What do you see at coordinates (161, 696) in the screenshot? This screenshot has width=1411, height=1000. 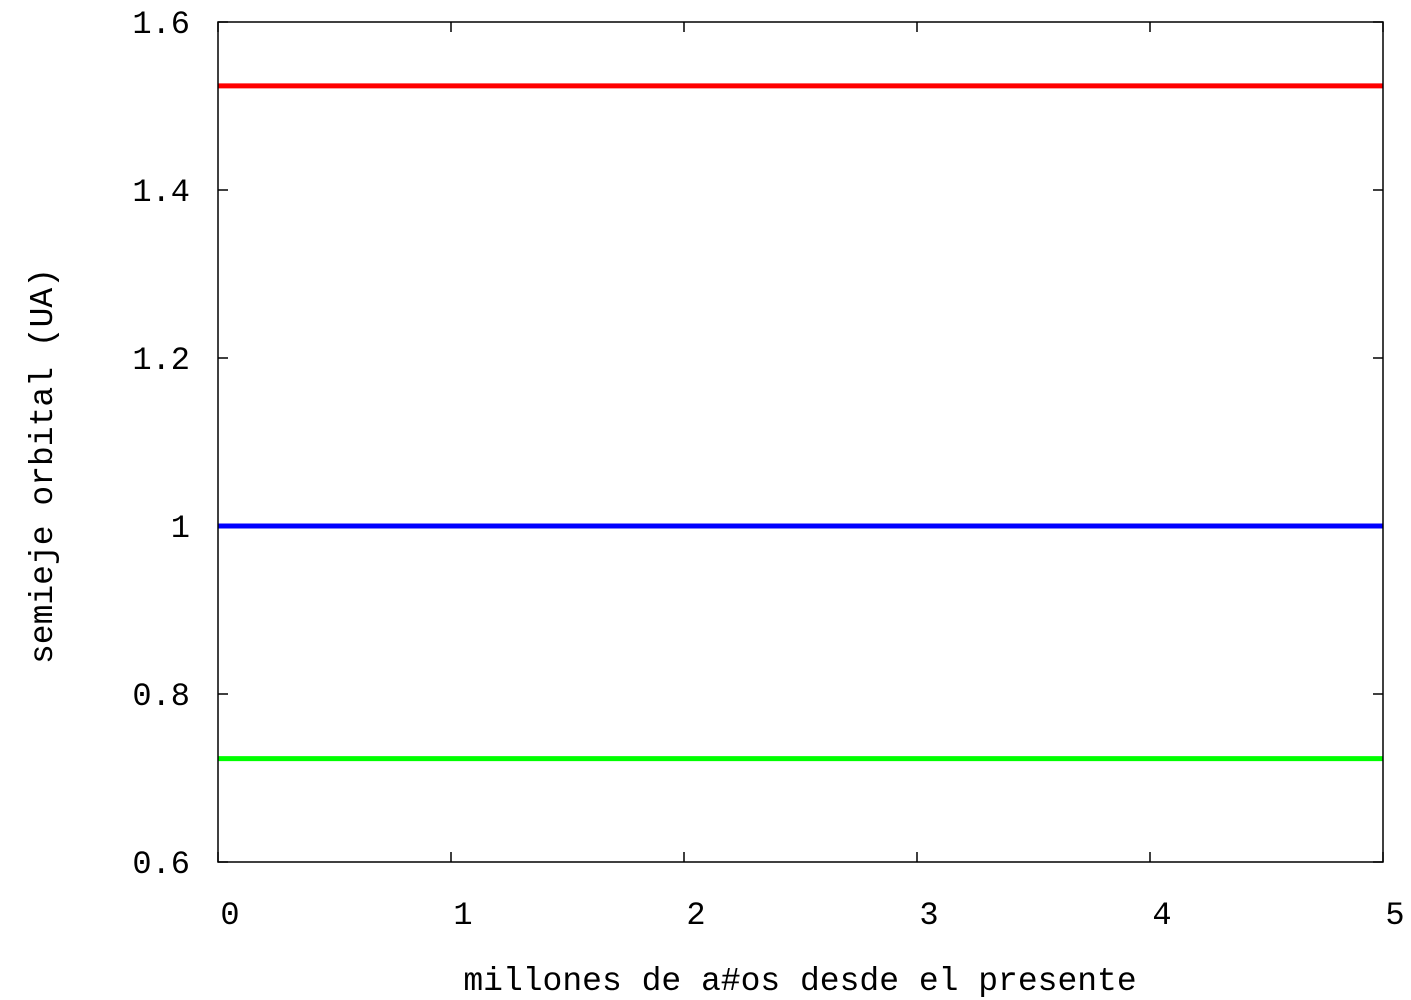 I see `y-tick-label: 0.8` at bounding box center [161, 696].